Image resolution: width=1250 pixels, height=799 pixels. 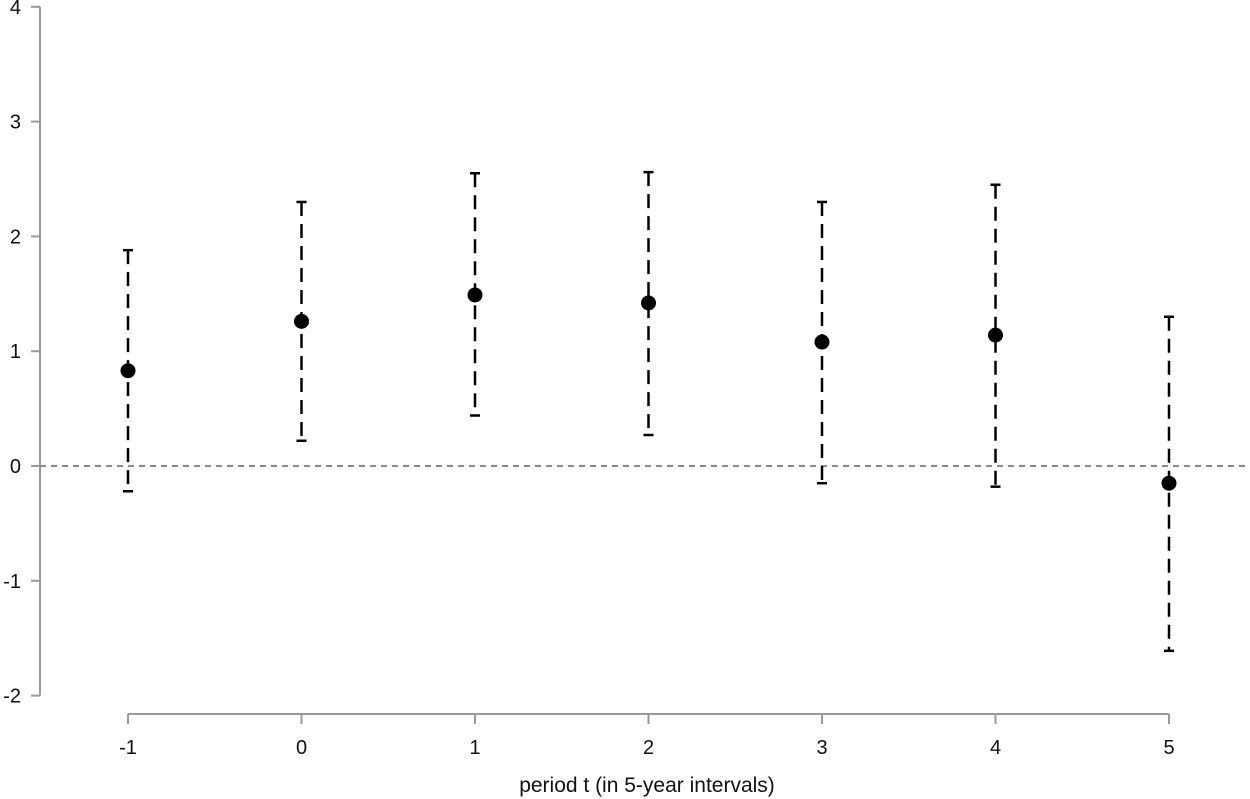 I want to click on x-tick-label: -1, so click(x=128, y=748).